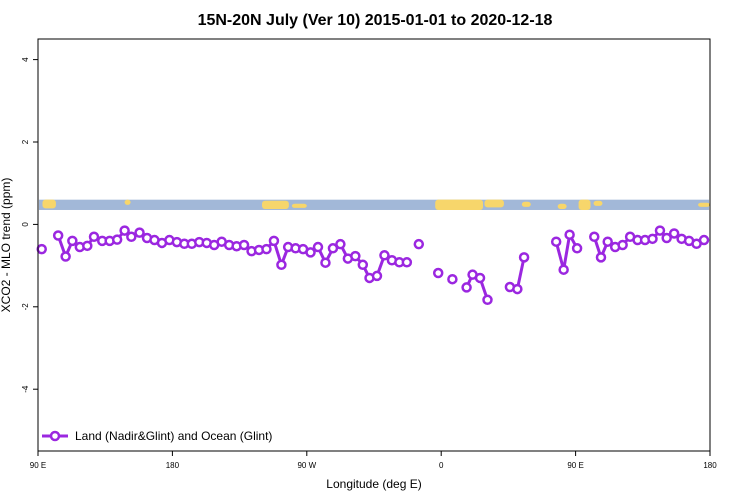 This screenshot has height=500, width=750. I want to click on y-tick-label: -4, so click(25, 389).